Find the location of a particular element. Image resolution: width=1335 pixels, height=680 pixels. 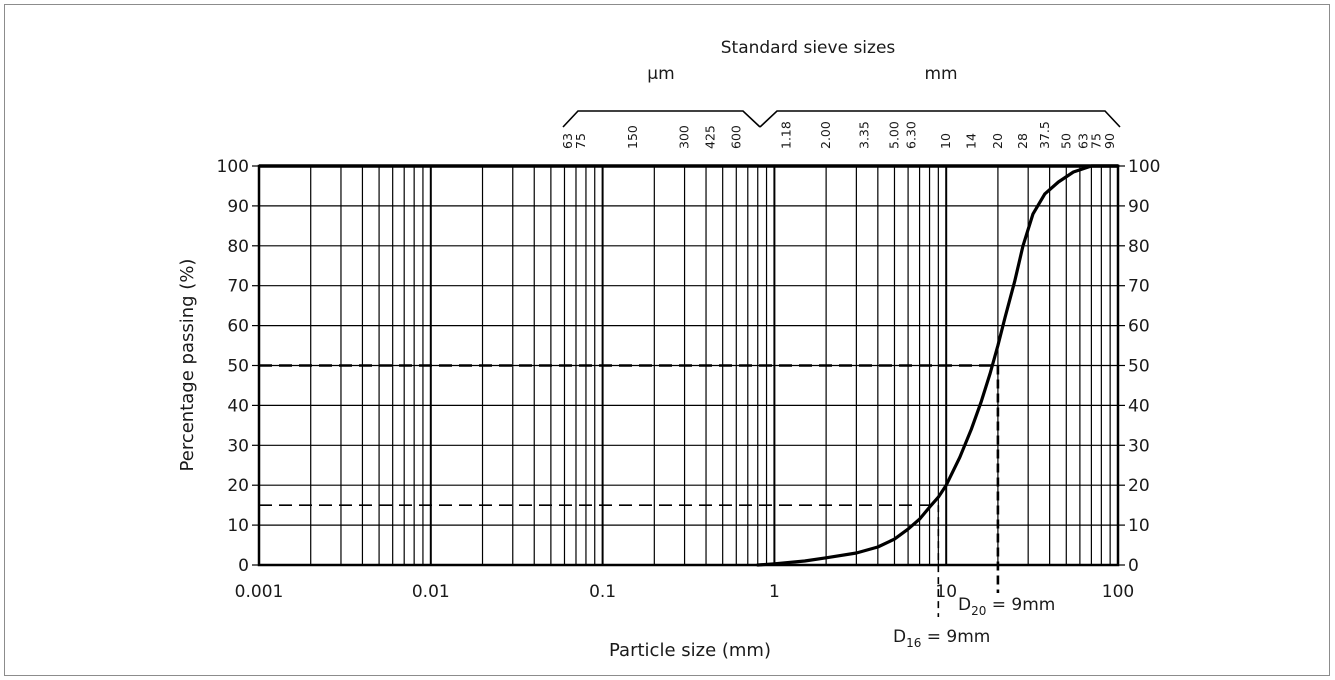

sieve-size-label: 50 is located at coordinates (1065, 141).